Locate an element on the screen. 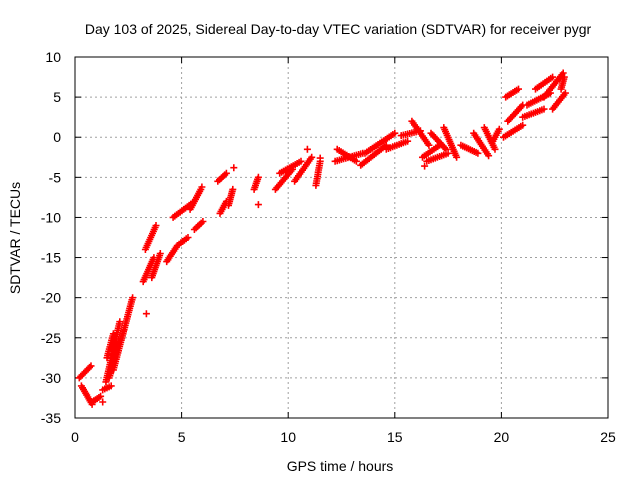 The image size is (640, 480). x-tick-label: 15 is located at coordinates (395, 437).